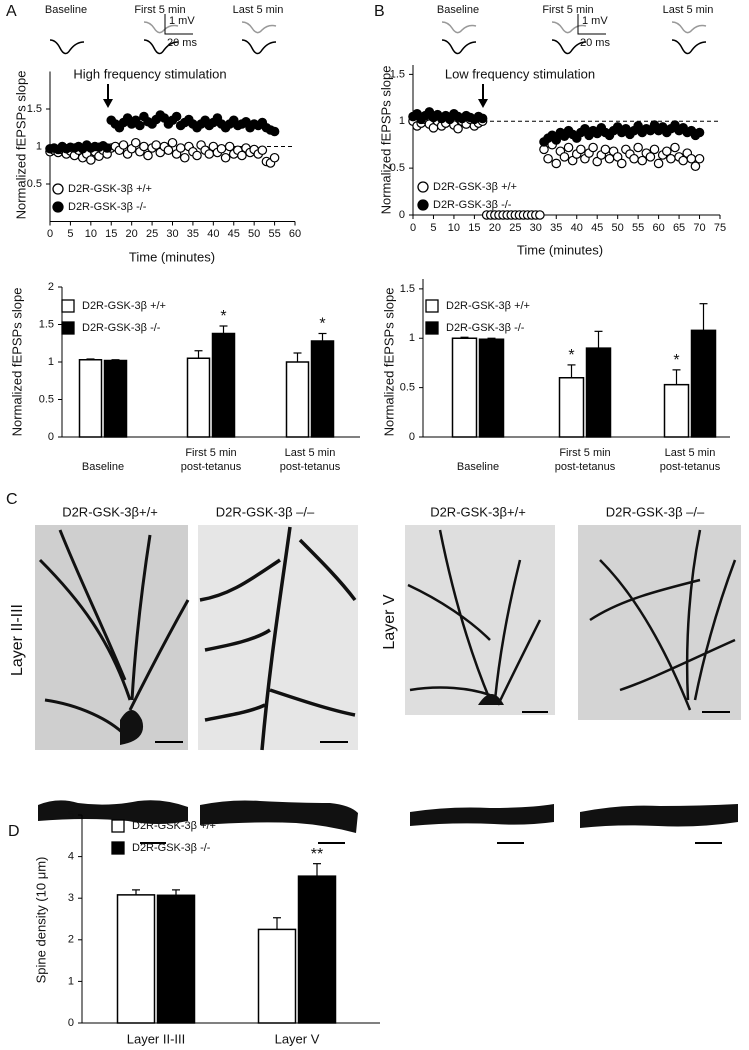 The image size is (749, 1050). Describe the element at coordinates (488, 306) in the screenshot. I see `legend-label: D2R-GSK-3β +/+` at that location.